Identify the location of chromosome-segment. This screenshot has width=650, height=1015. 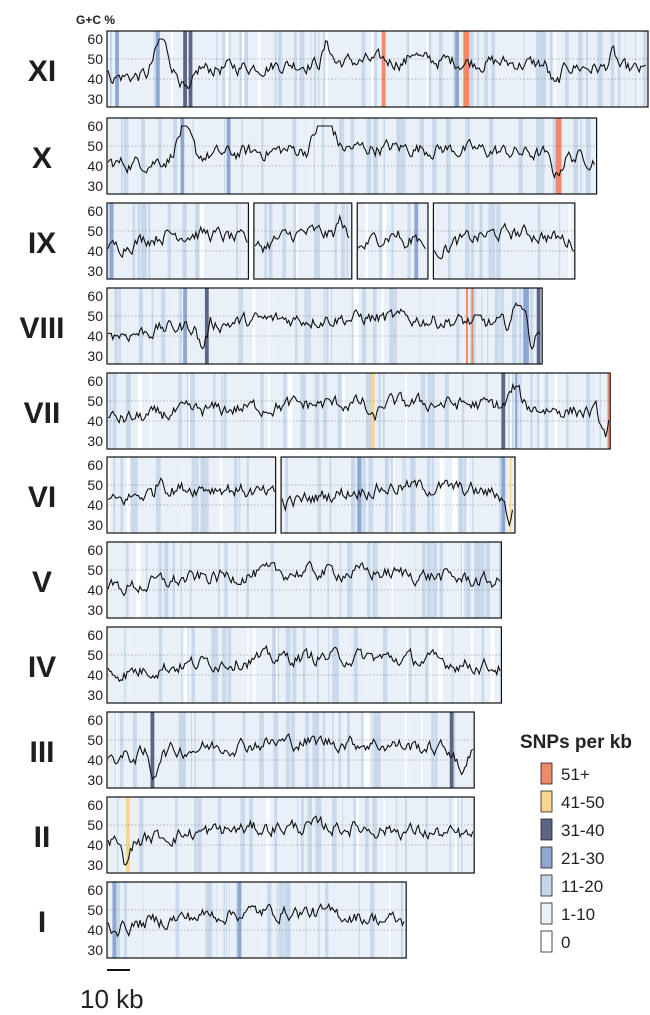
(256, 920).